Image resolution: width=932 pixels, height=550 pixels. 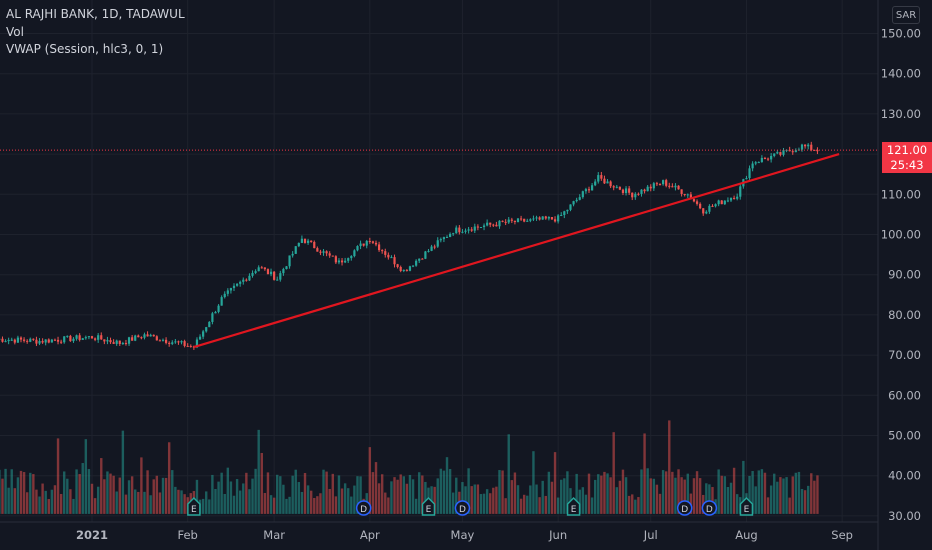 I want to click on last-price-tag: 121.00, so click(x=907, y=150).